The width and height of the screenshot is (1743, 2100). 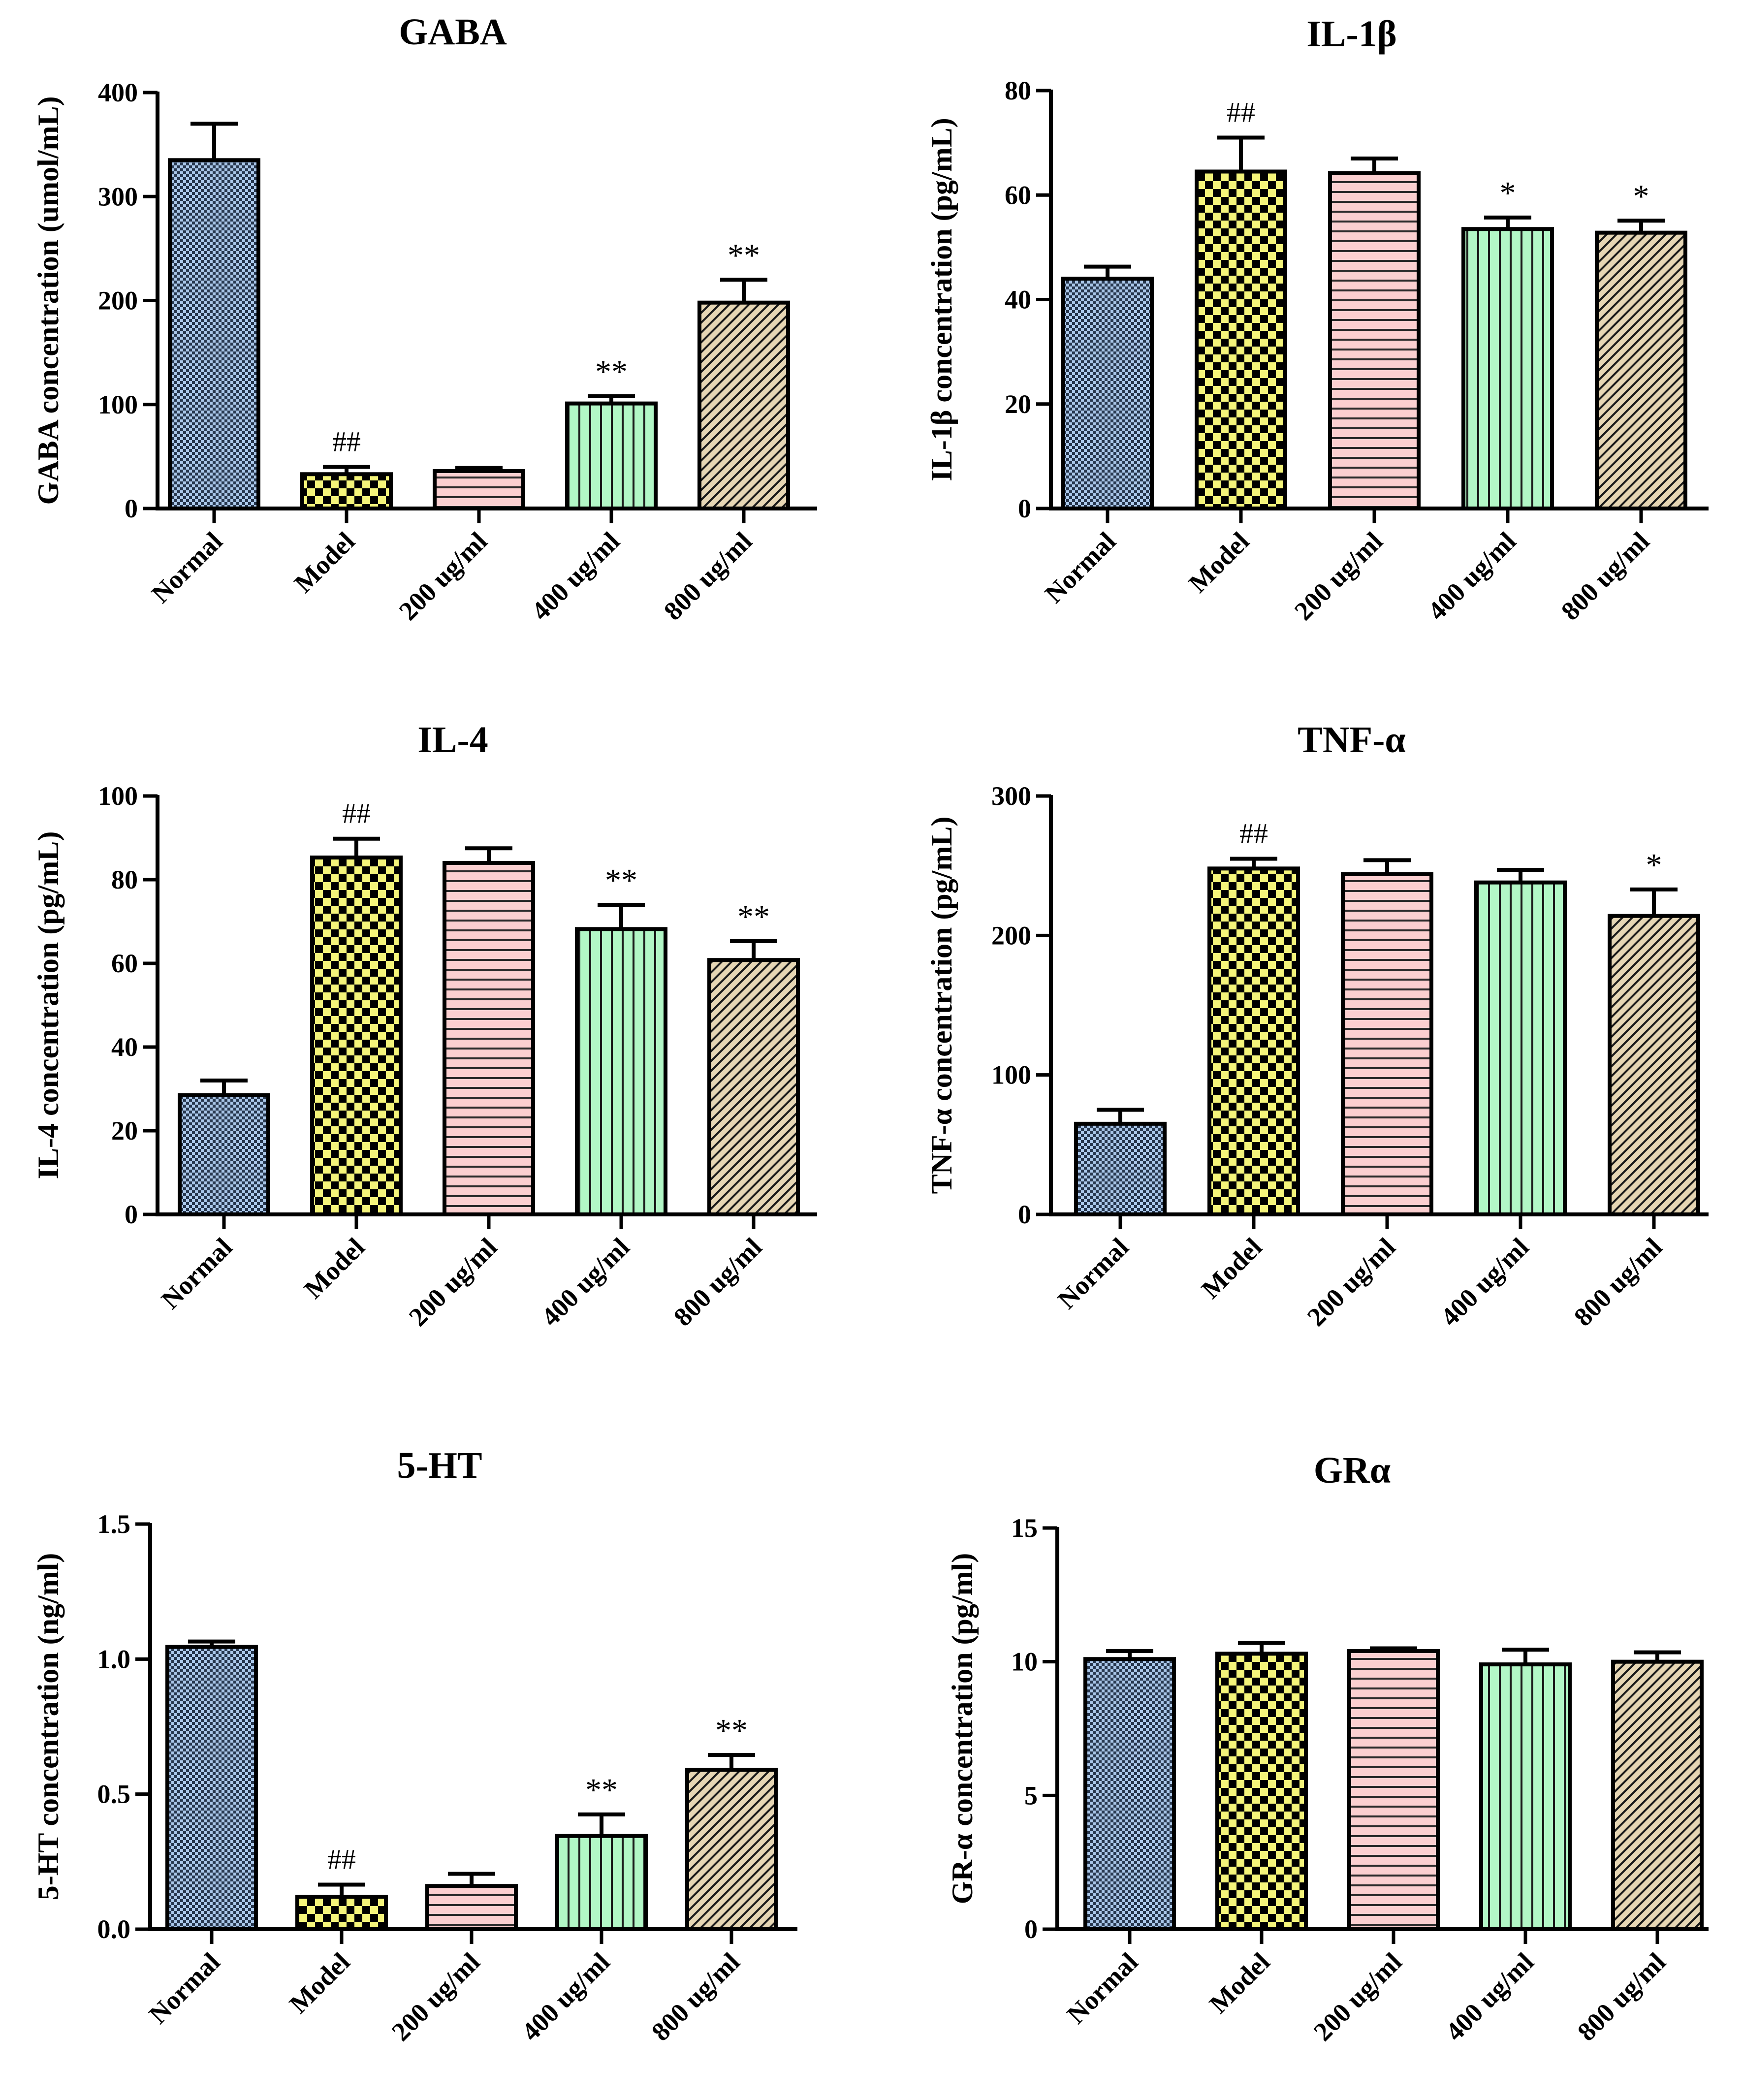 I want to click on chart-title: TNF-α, so click(x=1352, y=740).